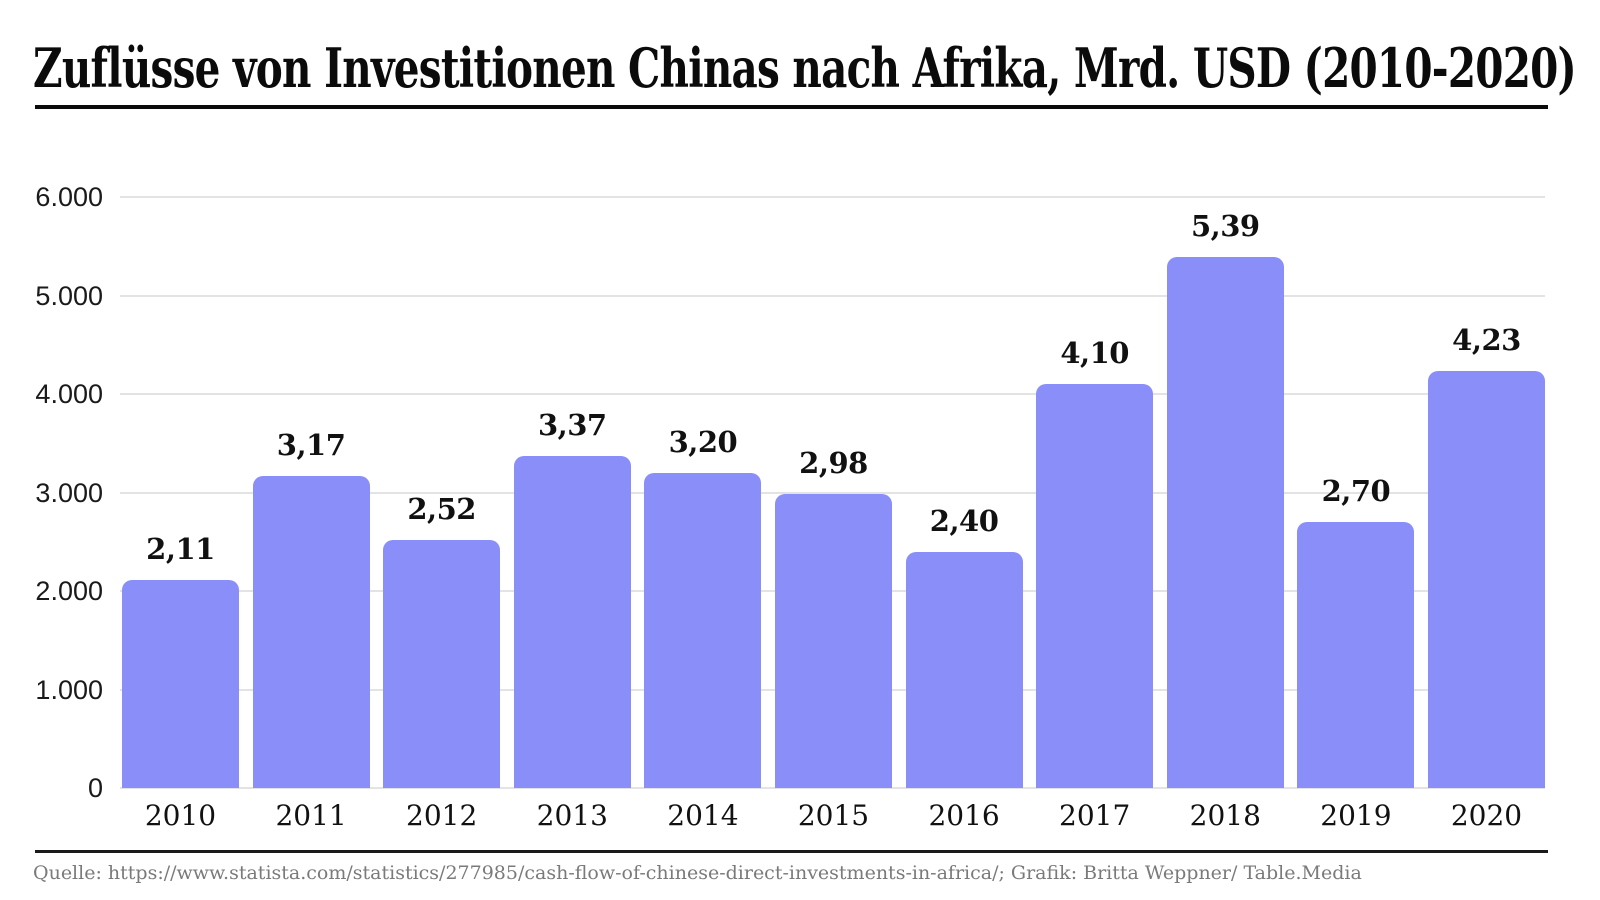  Describe the element at coordinates (1486, 815) in the screenshot. I see `x-axis-label: 2020` at that location.